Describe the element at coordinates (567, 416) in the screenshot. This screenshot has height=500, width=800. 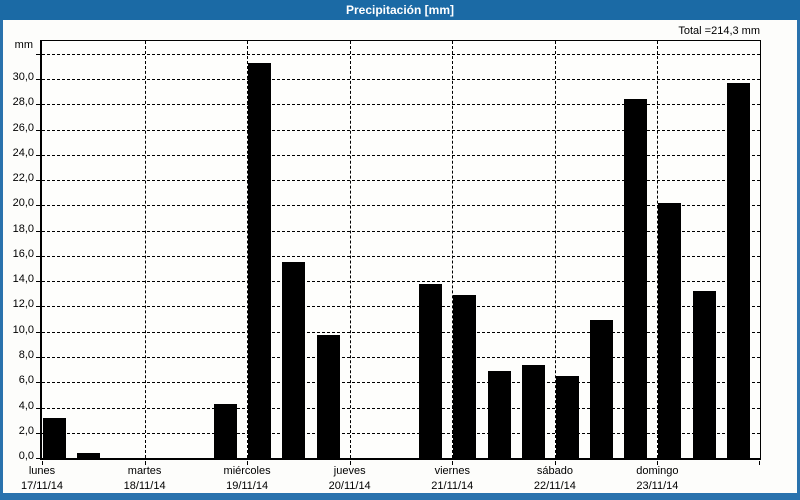
I see `bar-sábado-1` at that location.